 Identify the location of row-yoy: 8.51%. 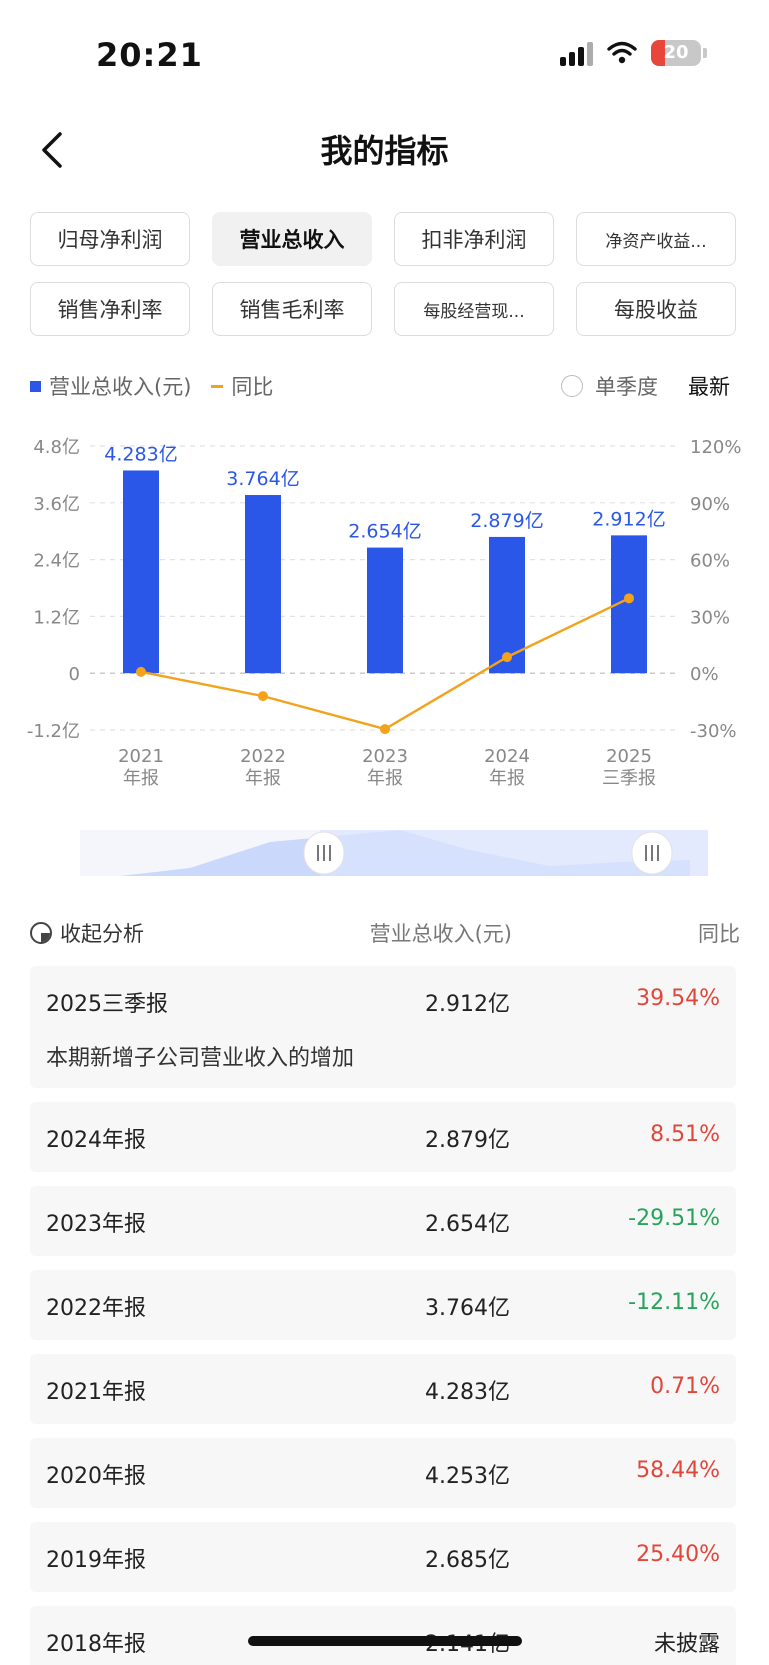
(685, 1134).